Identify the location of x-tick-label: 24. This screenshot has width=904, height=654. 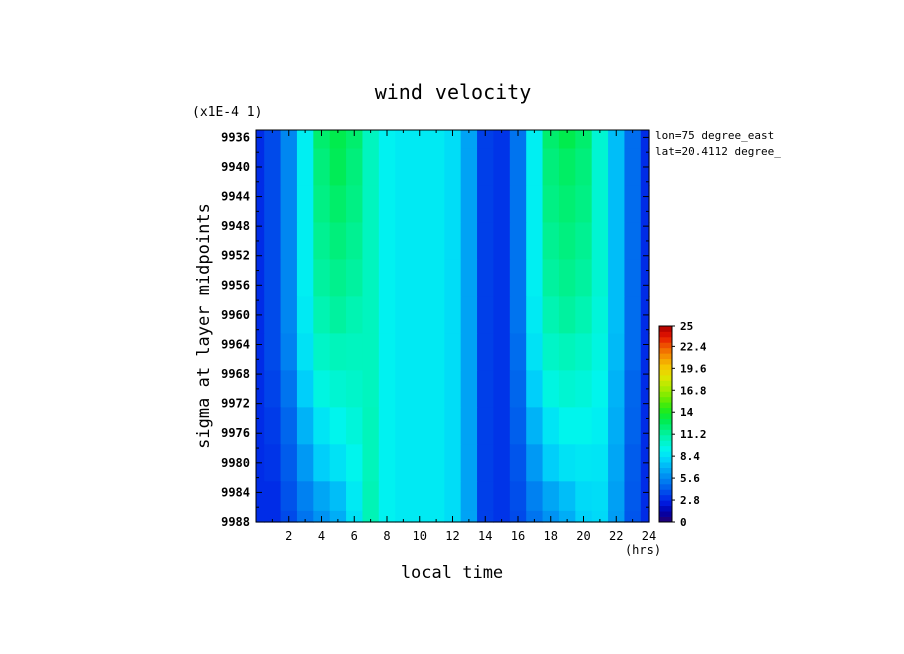
(649, 536).